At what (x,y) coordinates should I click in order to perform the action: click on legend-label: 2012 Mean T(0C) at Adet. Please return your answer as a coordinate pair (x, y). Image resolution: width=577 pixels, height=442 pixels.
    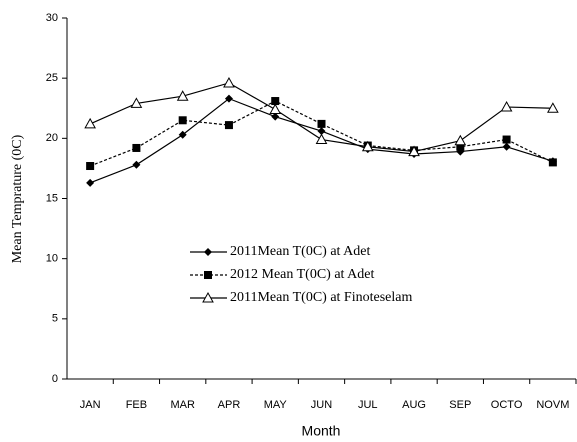
    Looking at the image, I should click on (302, 274).